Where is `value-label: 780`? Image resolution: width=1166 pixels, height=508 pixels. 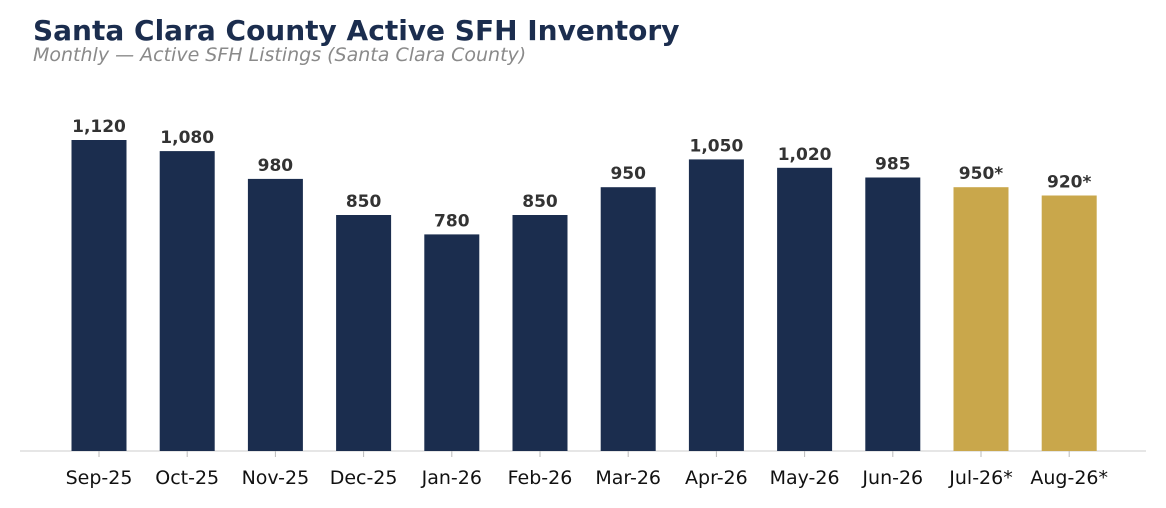 value-label: 780 is located at coordinates (452, 221).